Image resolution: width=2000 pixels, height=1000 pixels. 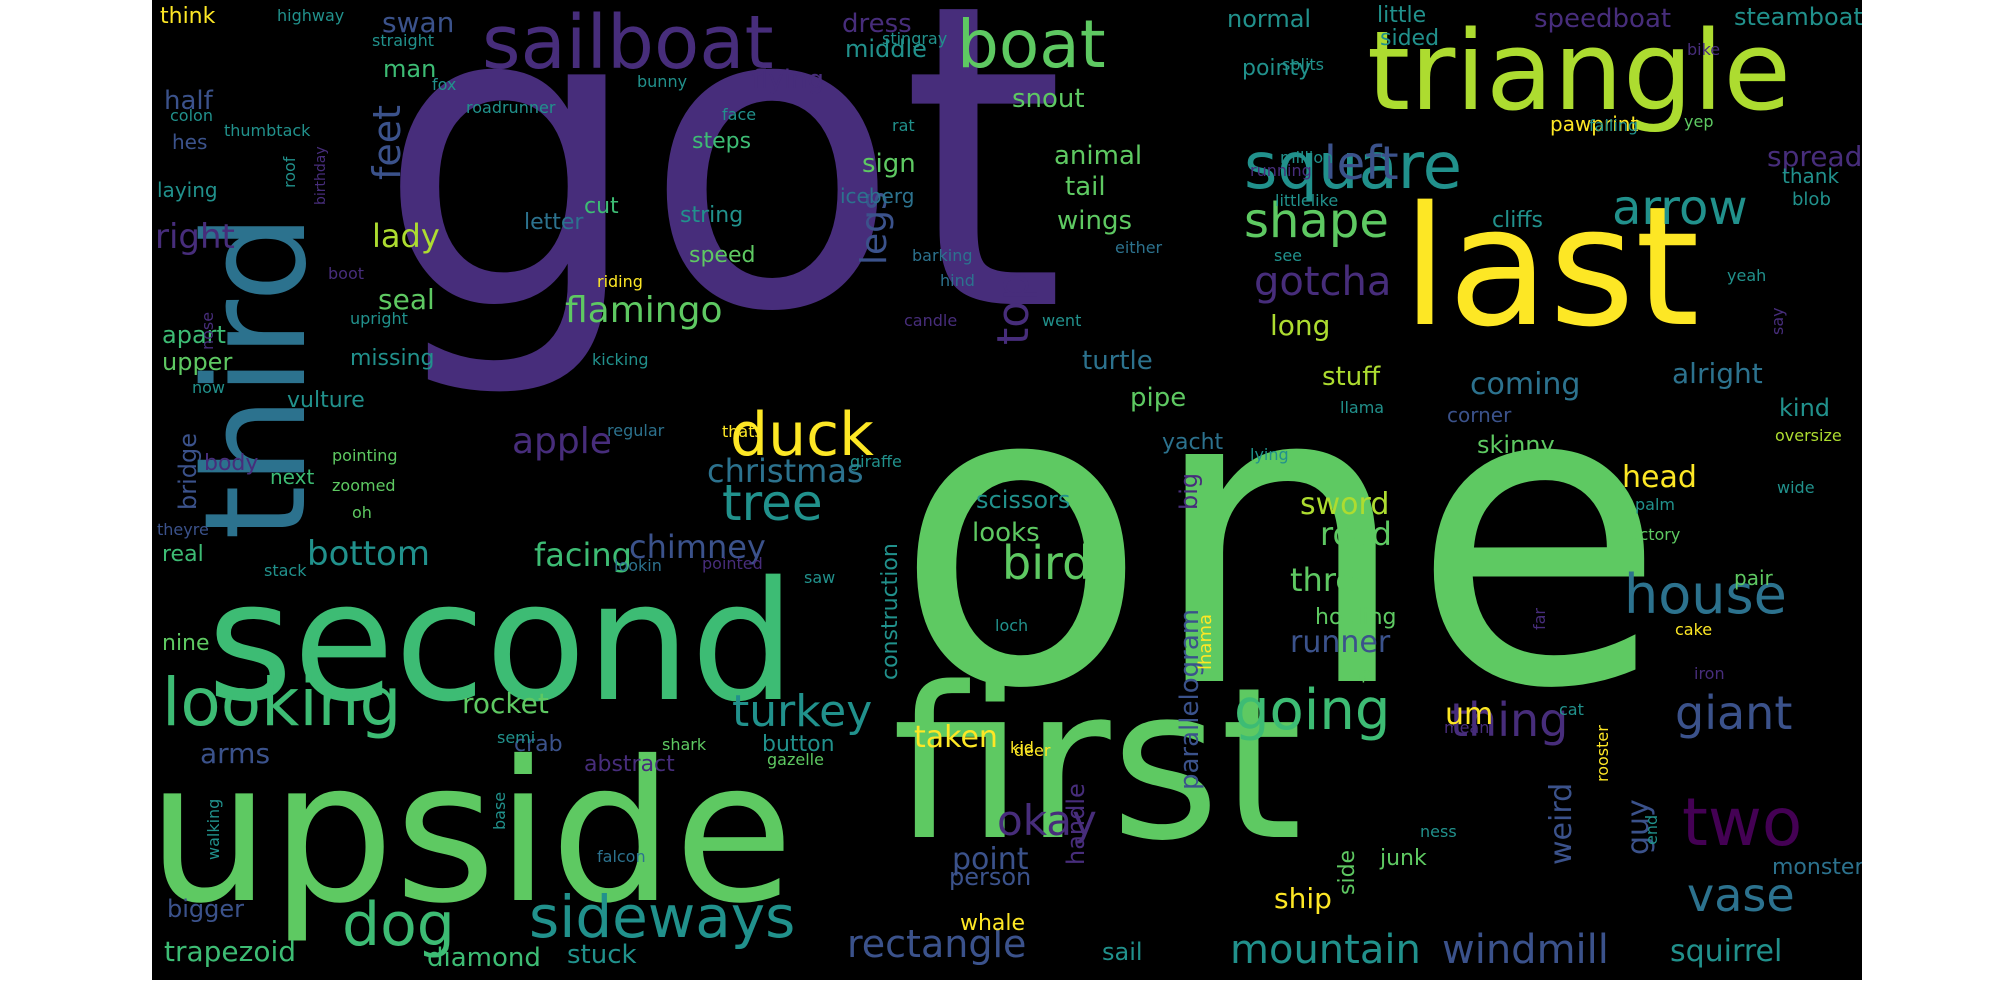 What do you see at coordinates (1699, 121) in the screenshot?
I see `word: yep` at bounding box center [1699, 121].